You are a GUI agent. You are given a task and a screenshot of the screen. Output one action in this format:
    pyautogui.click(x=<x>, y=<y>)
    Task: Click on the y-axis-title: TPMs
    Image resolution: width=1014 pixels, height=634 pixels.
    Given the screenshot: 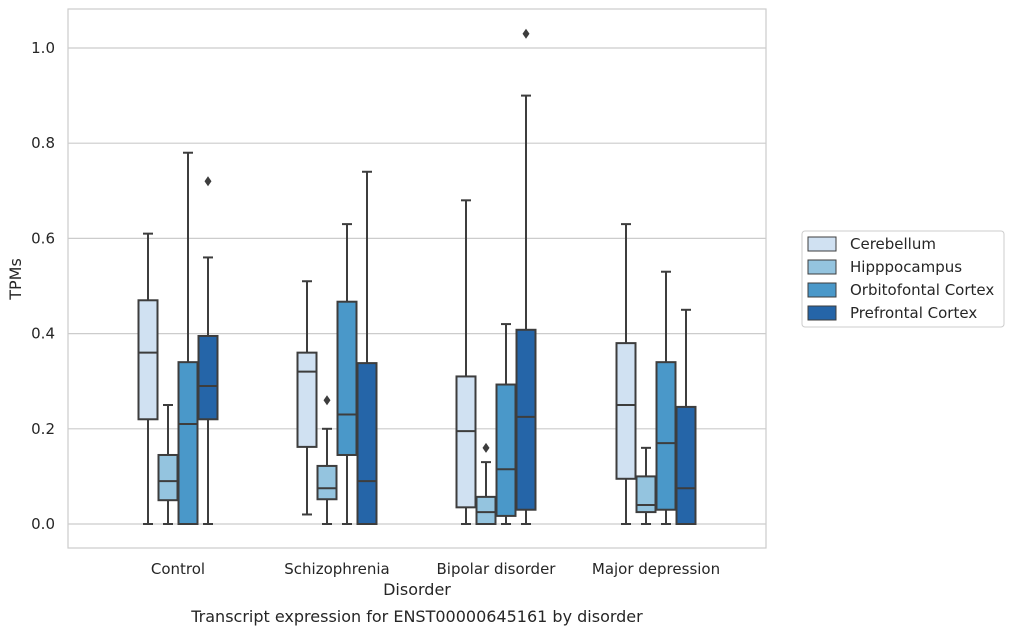 What is the action you would take?
    pyautogui.click(x=15, y=279)
    